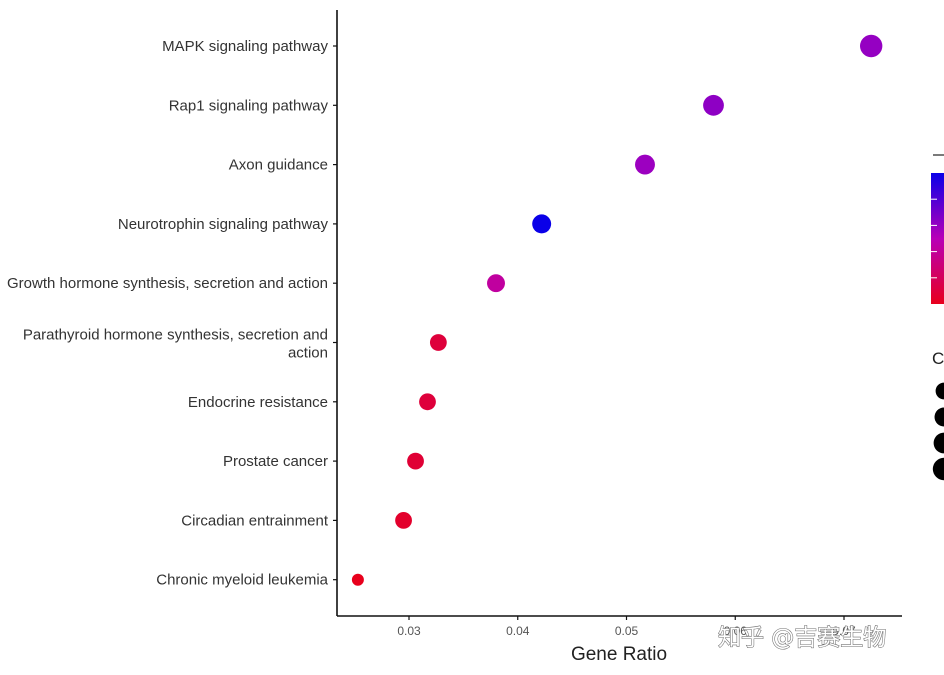 The height and width of the screenshot is (675, 944). Describe the element at coordinates (619, 654) in the screenshot. I see `x-axis-title: Gene Ratio` at that location.